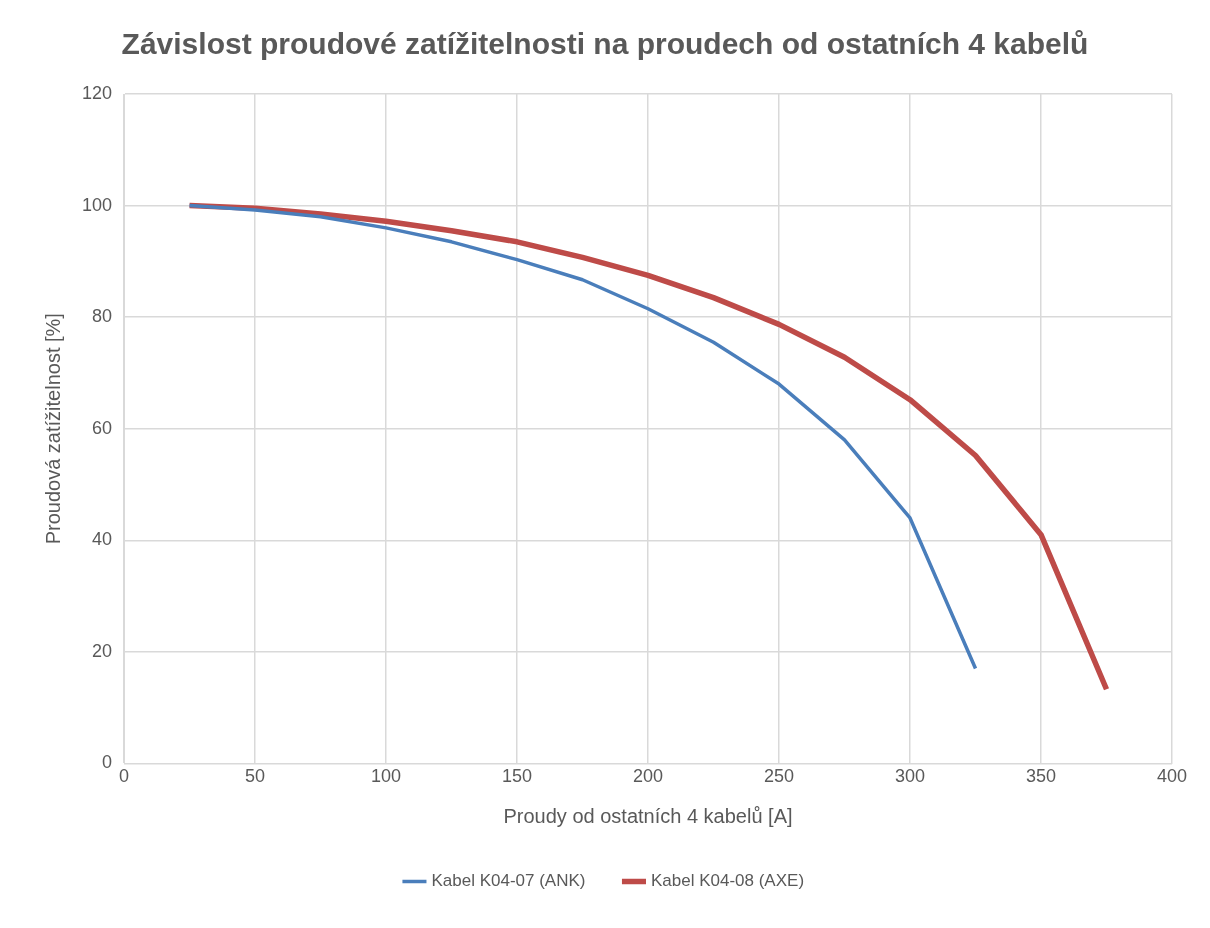 This screenshot has height=928, width=1210. I want to click on y-tick-label: 100, so click(97, 204).